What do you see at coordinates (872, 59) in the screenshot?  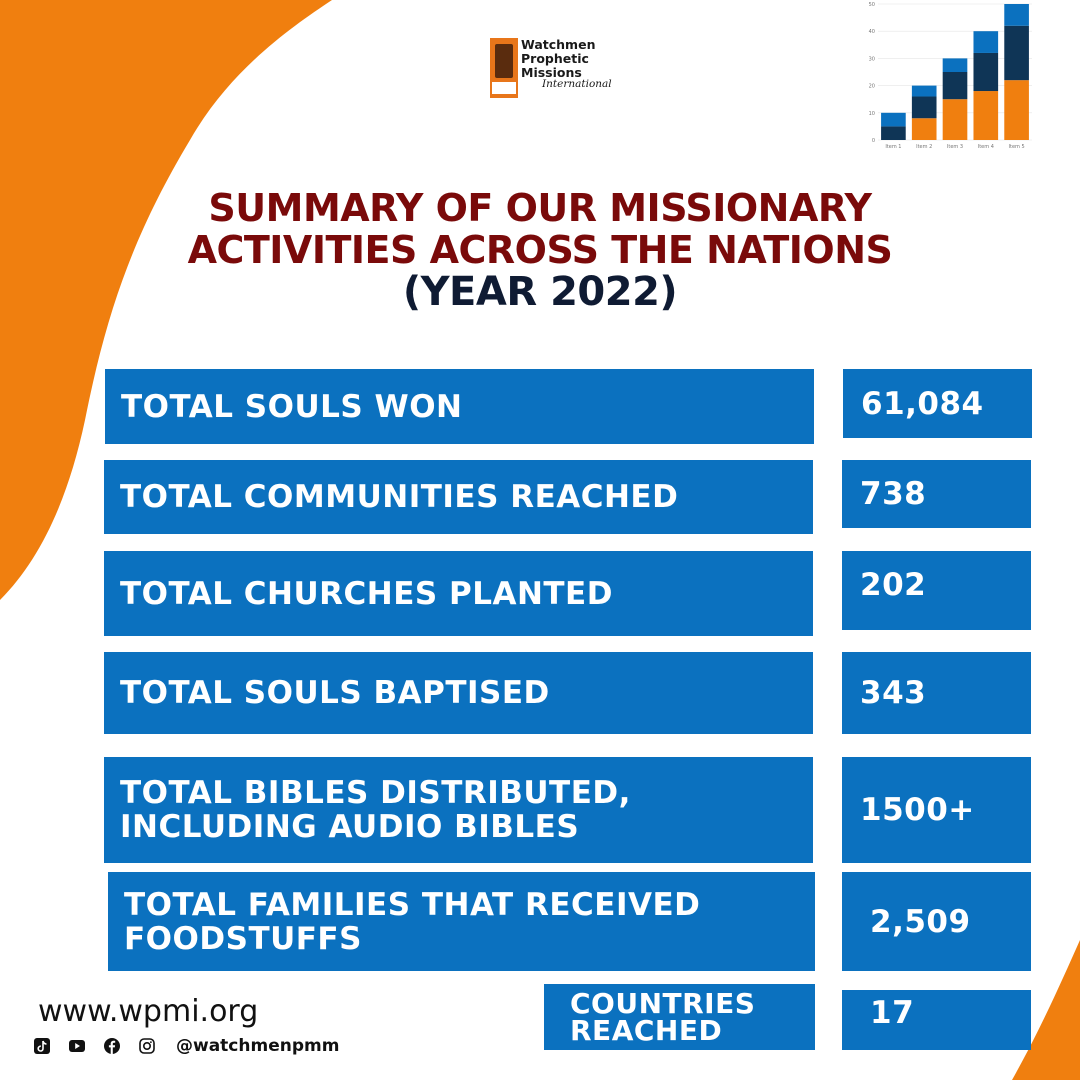 I see `chart-y-tick-label: 30` at bounding box center [872, 59].